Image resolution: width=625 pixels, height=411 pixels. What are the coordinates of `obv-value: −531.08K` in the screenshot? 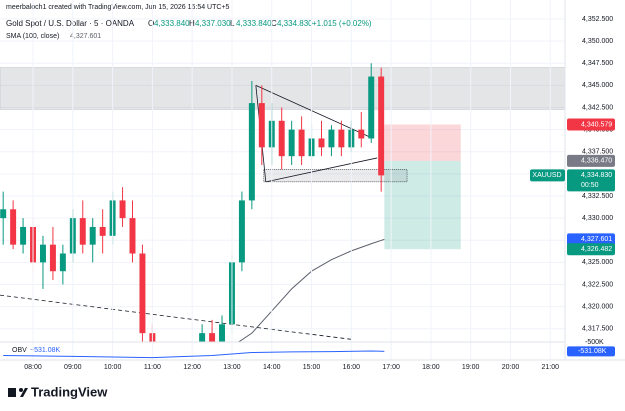 It's located at (45, 350).